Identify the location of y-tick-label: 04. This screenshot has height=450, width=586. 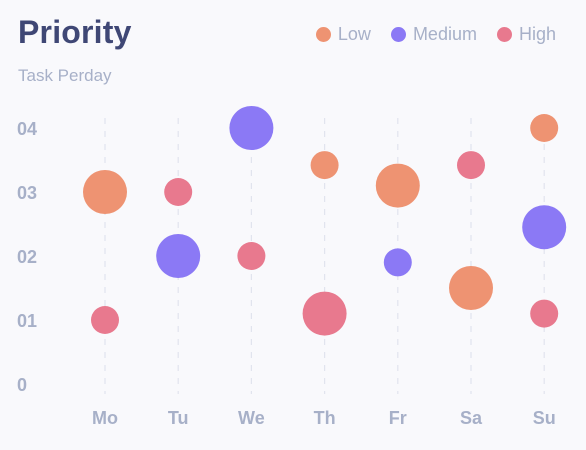
(27, 129).